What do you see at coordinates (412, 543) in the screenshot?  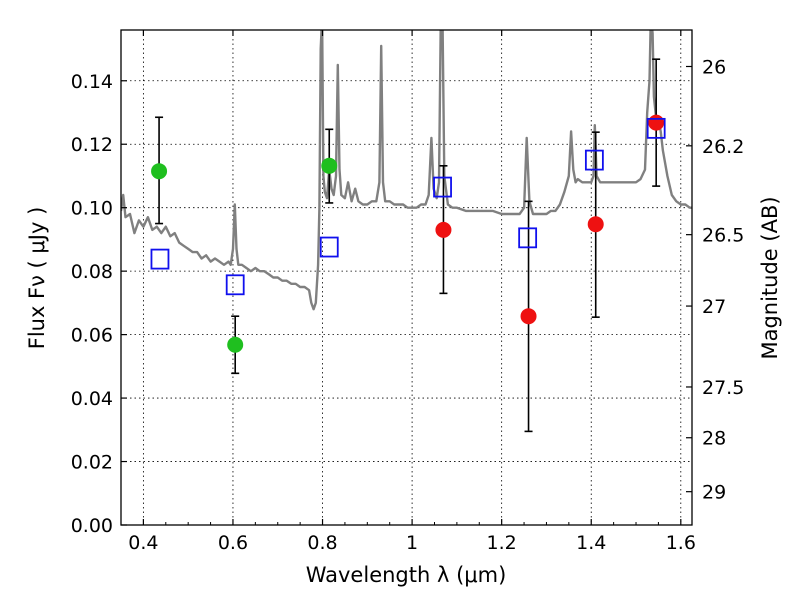 I see `x-tick-label: 1` at bounding box center [412, 543].